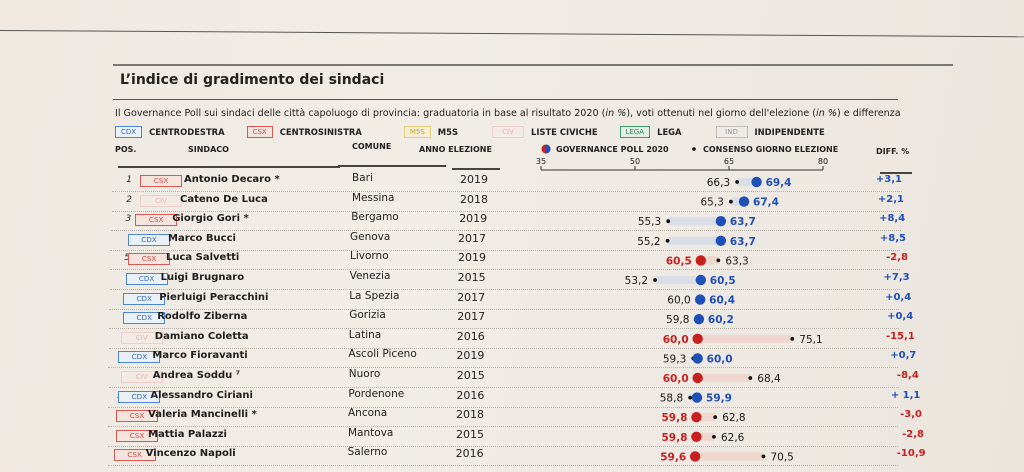  What do you see at coordinates (892, 219) in the screenshot?
I see `difference-value: +8,4` at bounding box center [892, 219].